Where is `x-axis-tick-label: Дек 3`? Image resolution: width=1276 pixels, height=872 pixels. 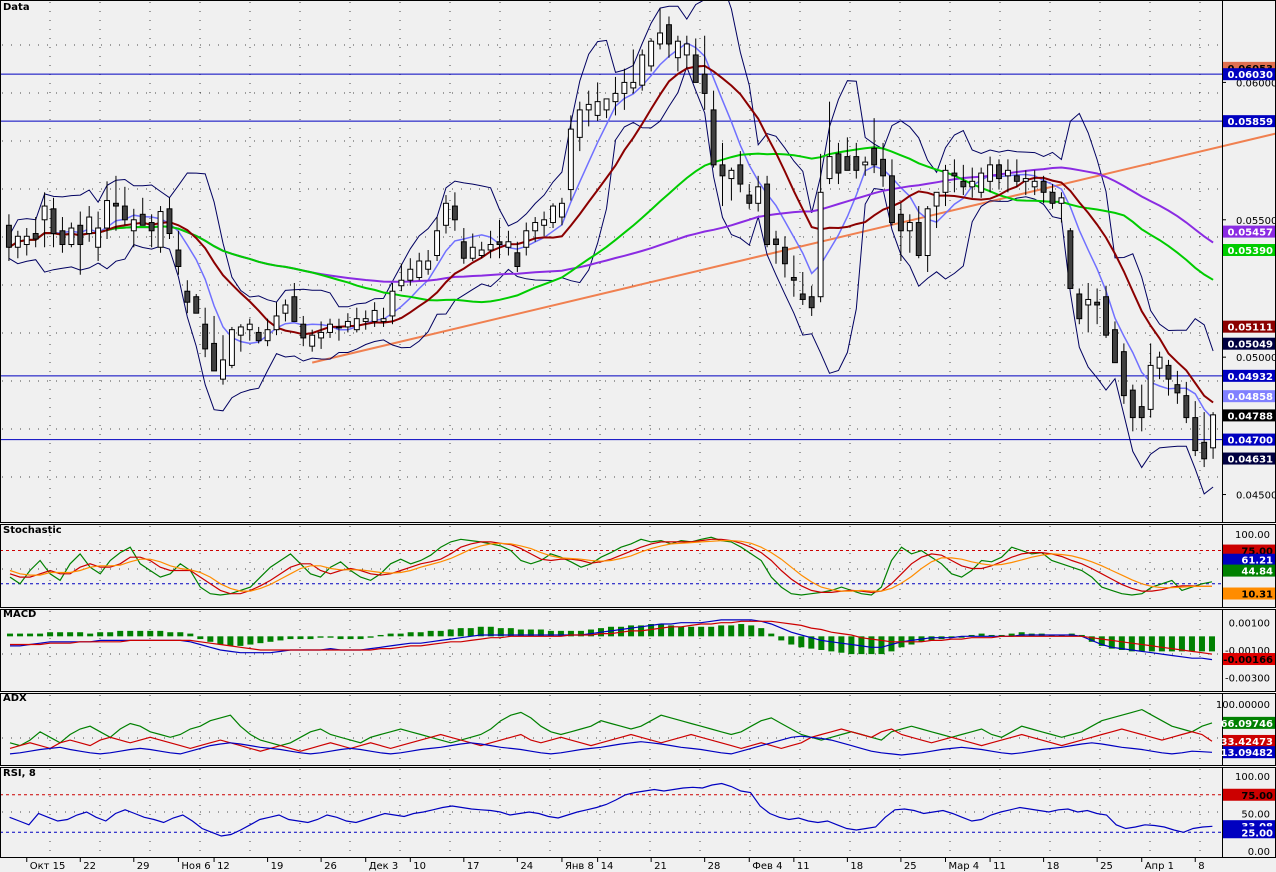 x-axis-tick-label: Дек 3 is located at coordinates (384, 866).